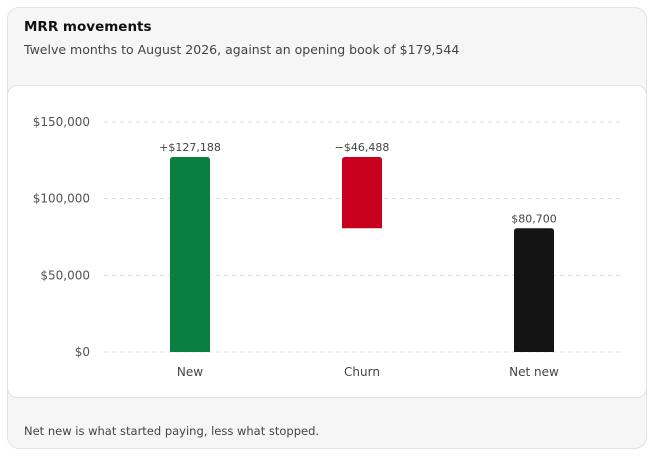 This screenshot has width=656, height=458. What do you see at coordinates (61, 237) in the screenshot?
I see `y-axis: $0 $50,000 $100,000 $150,000` at bounding box center [61, 237].